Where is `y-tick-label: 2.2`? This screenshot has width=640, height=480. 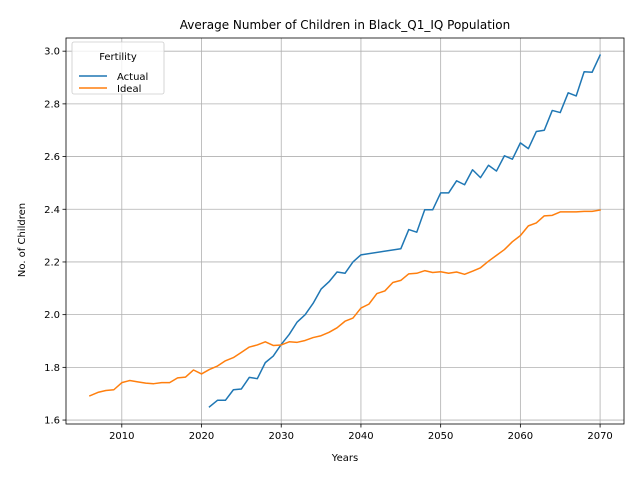 y-tick-label: 2.2 is located at coordinates (52, 262).